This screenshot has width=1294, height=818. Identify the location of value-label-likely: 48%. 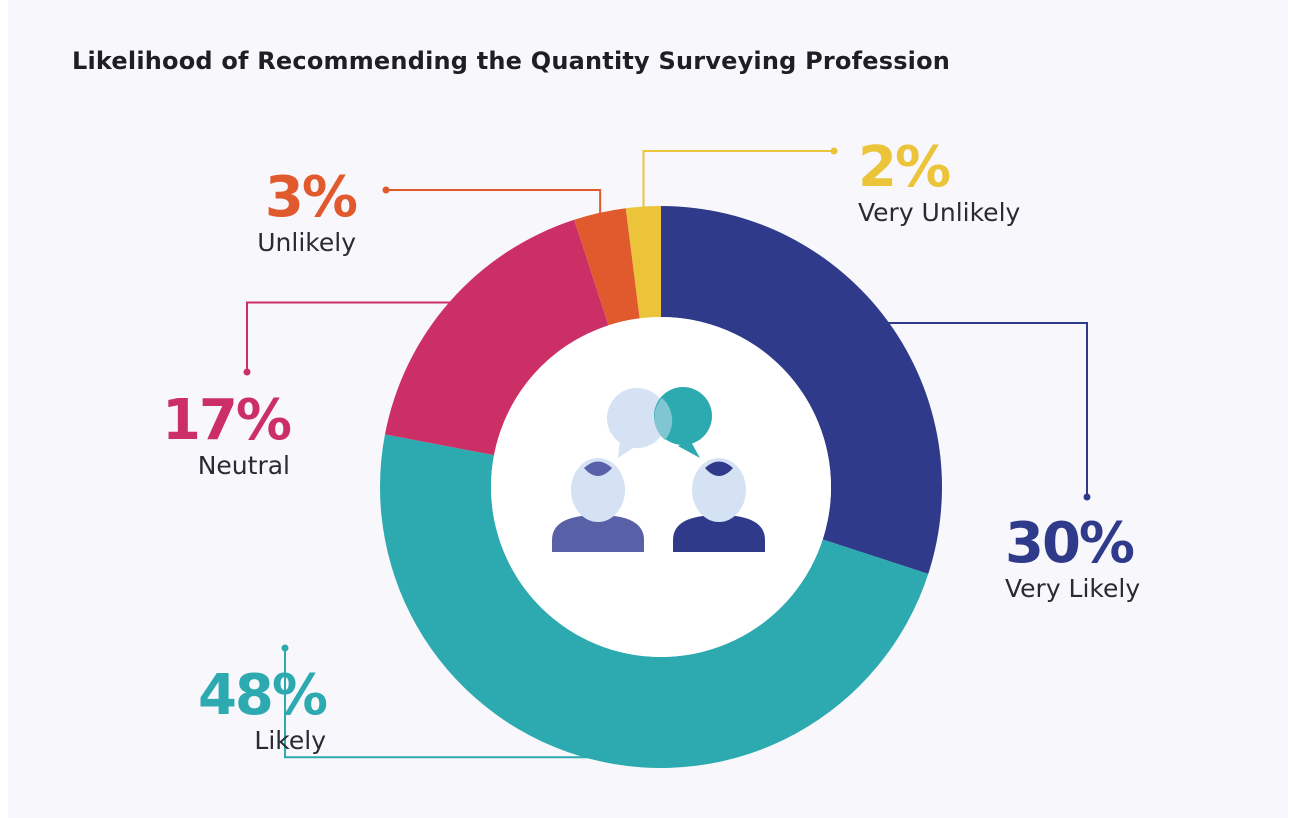
(262, 695).